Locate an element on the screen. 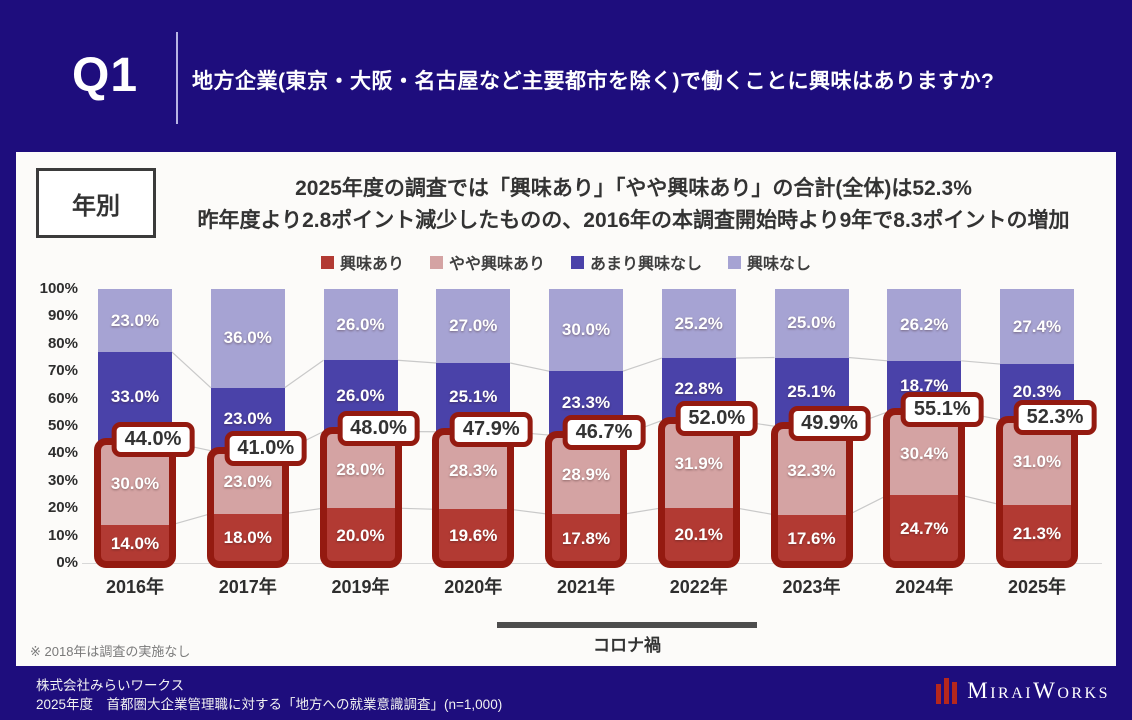  x-tick-label: 2017年 is located at coordinates (247, 587).